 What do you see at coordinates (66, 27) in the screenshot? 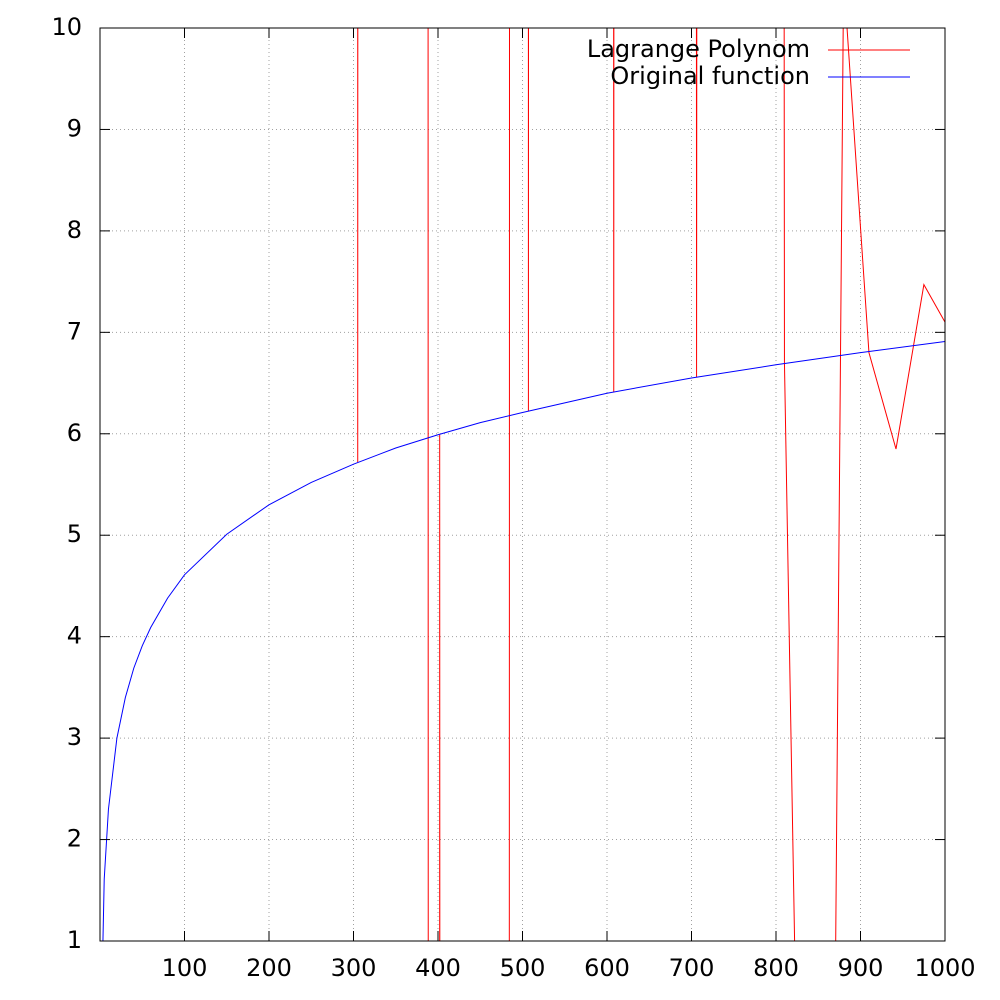
I see `y-tick-label: 10` at bounding box center [66, 27].